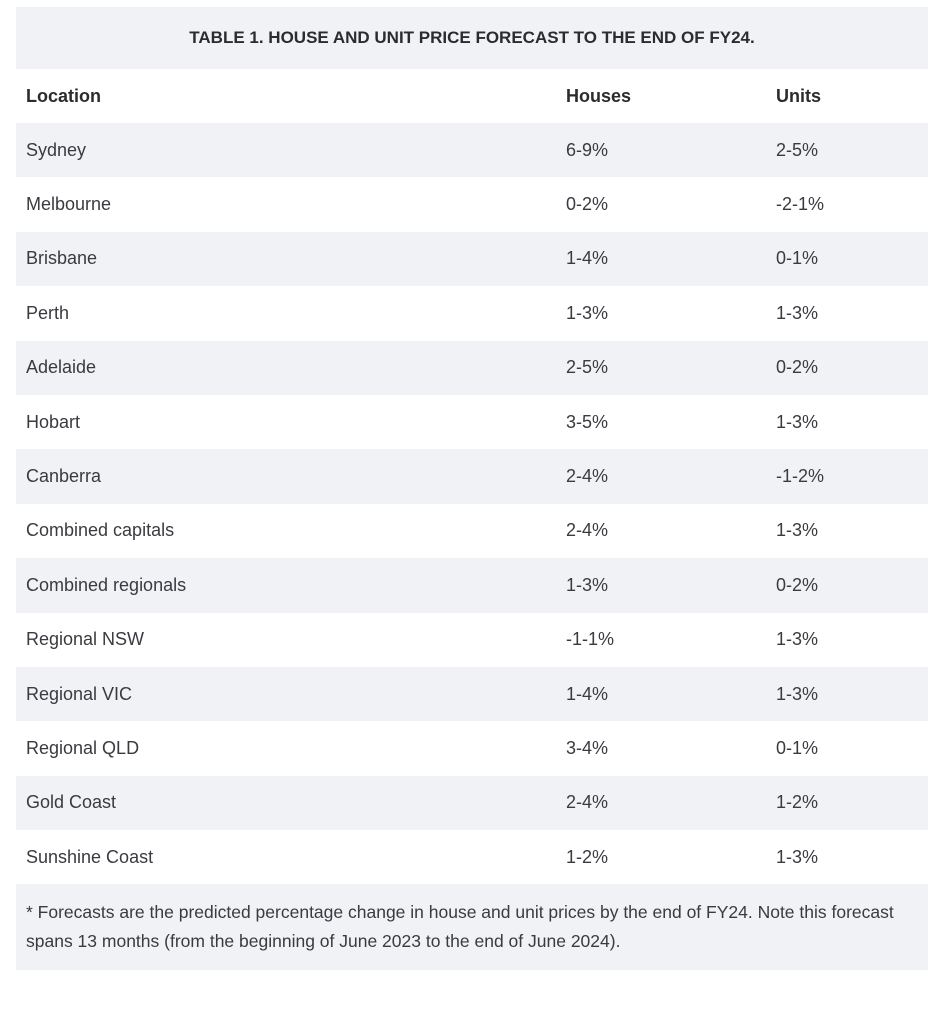 The width and height of the screenshot is (940, 1010). What do you see at coordinates (286, 204) in the screenshot?
I see `cell-location: Melbourne` at bounding box center [286, 204].